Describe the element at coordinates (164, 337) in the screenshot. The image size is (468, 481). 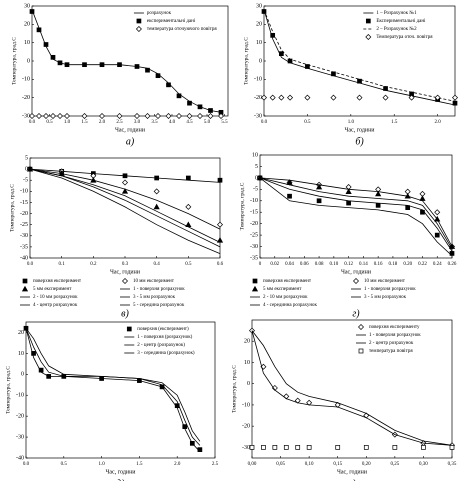
I see `legend-label: 1 - поверхня (розрахунок)` at that location.